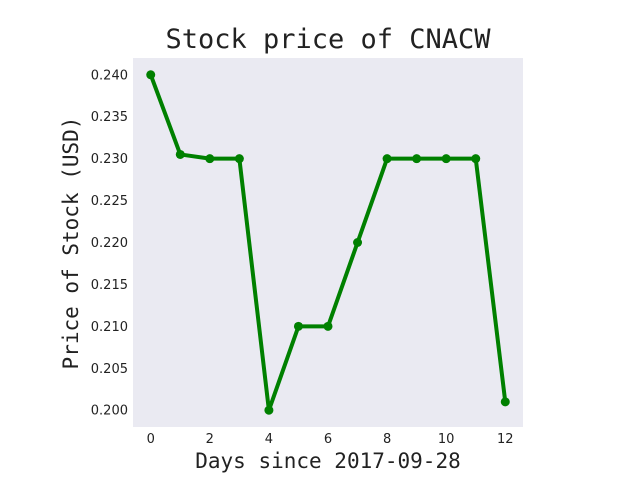 The height and width of the screenshot is (480, 640). I want to click on y-tick-label: 0.235, so click(109, 117).